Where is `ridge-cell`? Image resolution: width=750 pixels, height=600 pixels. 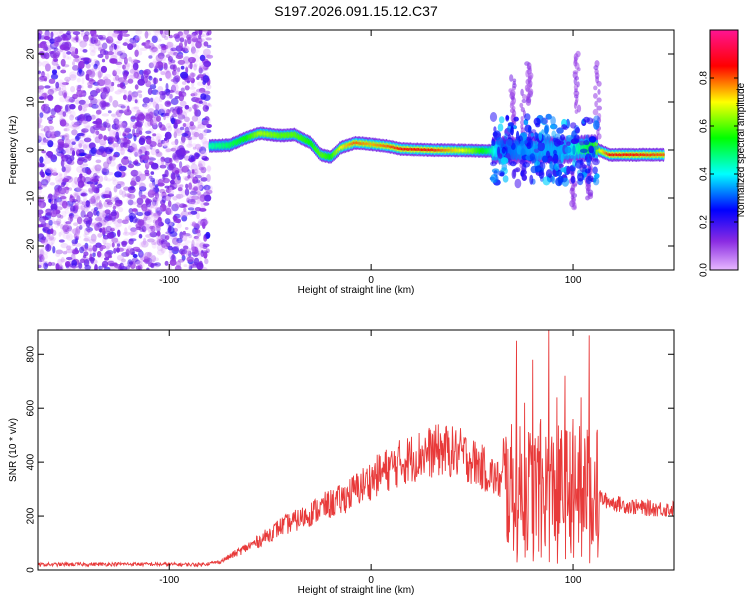 ridge-cell is located at coordinates (663, 155).